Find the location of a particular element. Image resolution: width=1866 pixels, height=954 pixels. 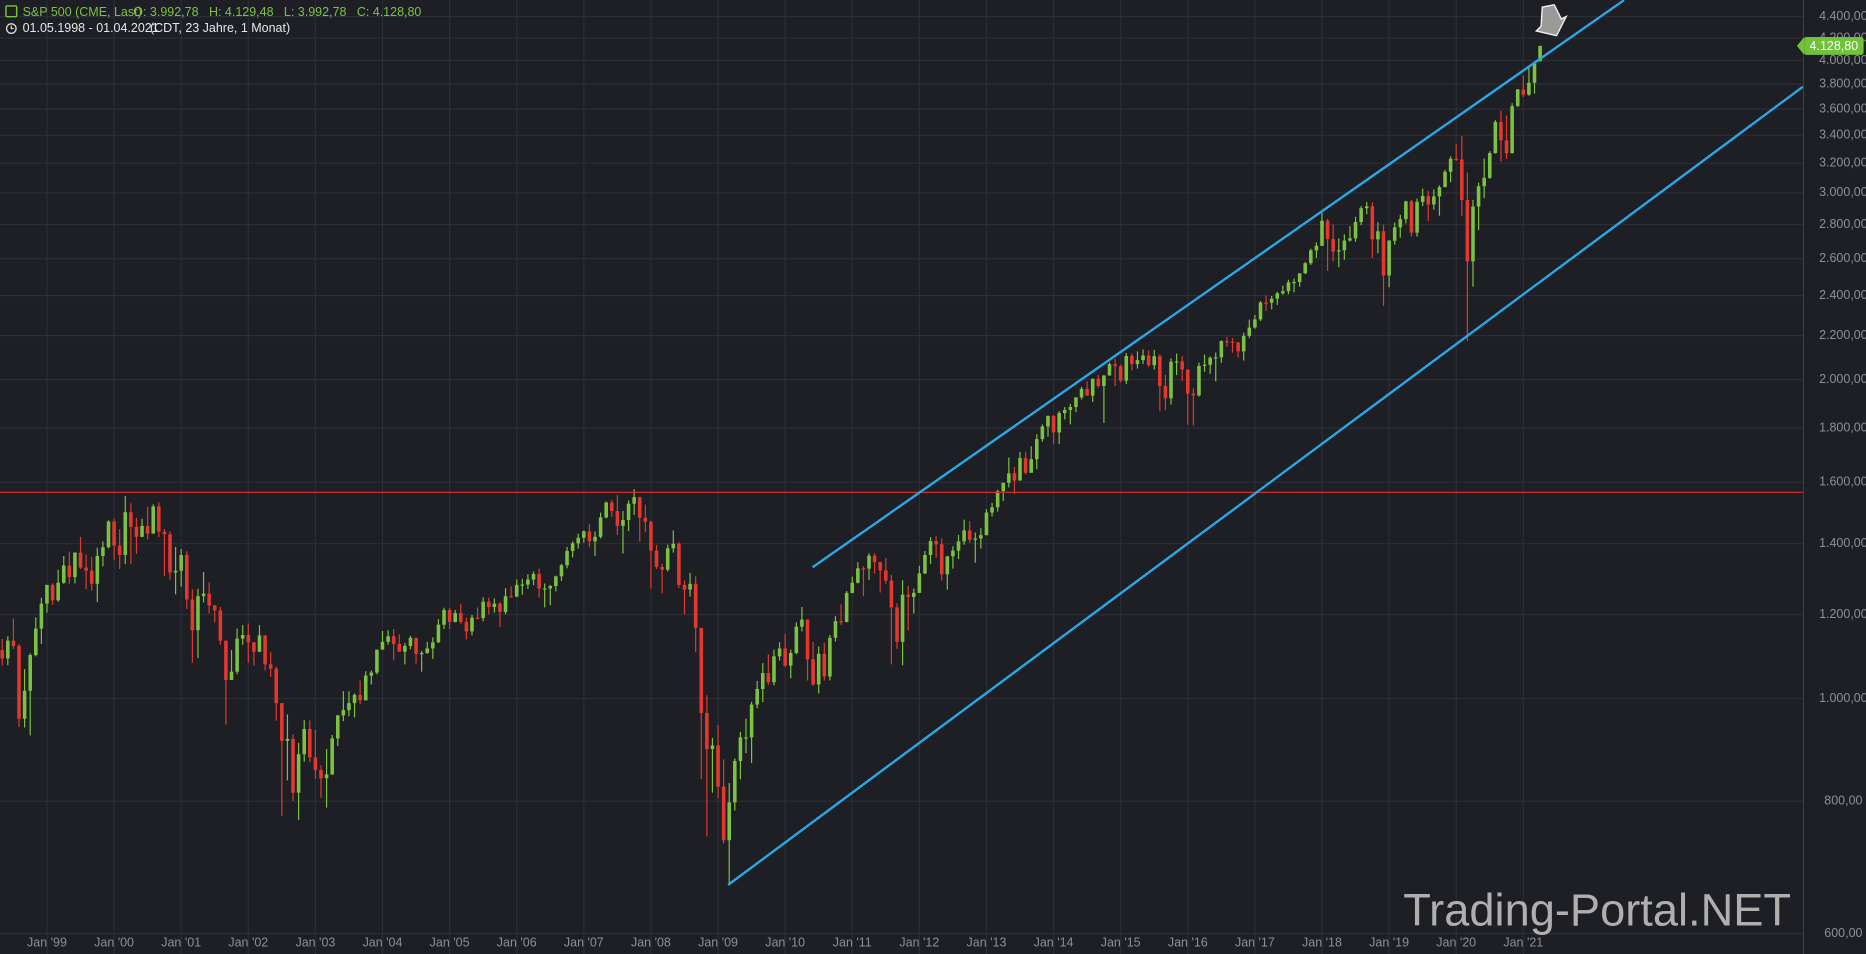

y-tick-label: 1.000,00 is located at coordinates (1842, 698).